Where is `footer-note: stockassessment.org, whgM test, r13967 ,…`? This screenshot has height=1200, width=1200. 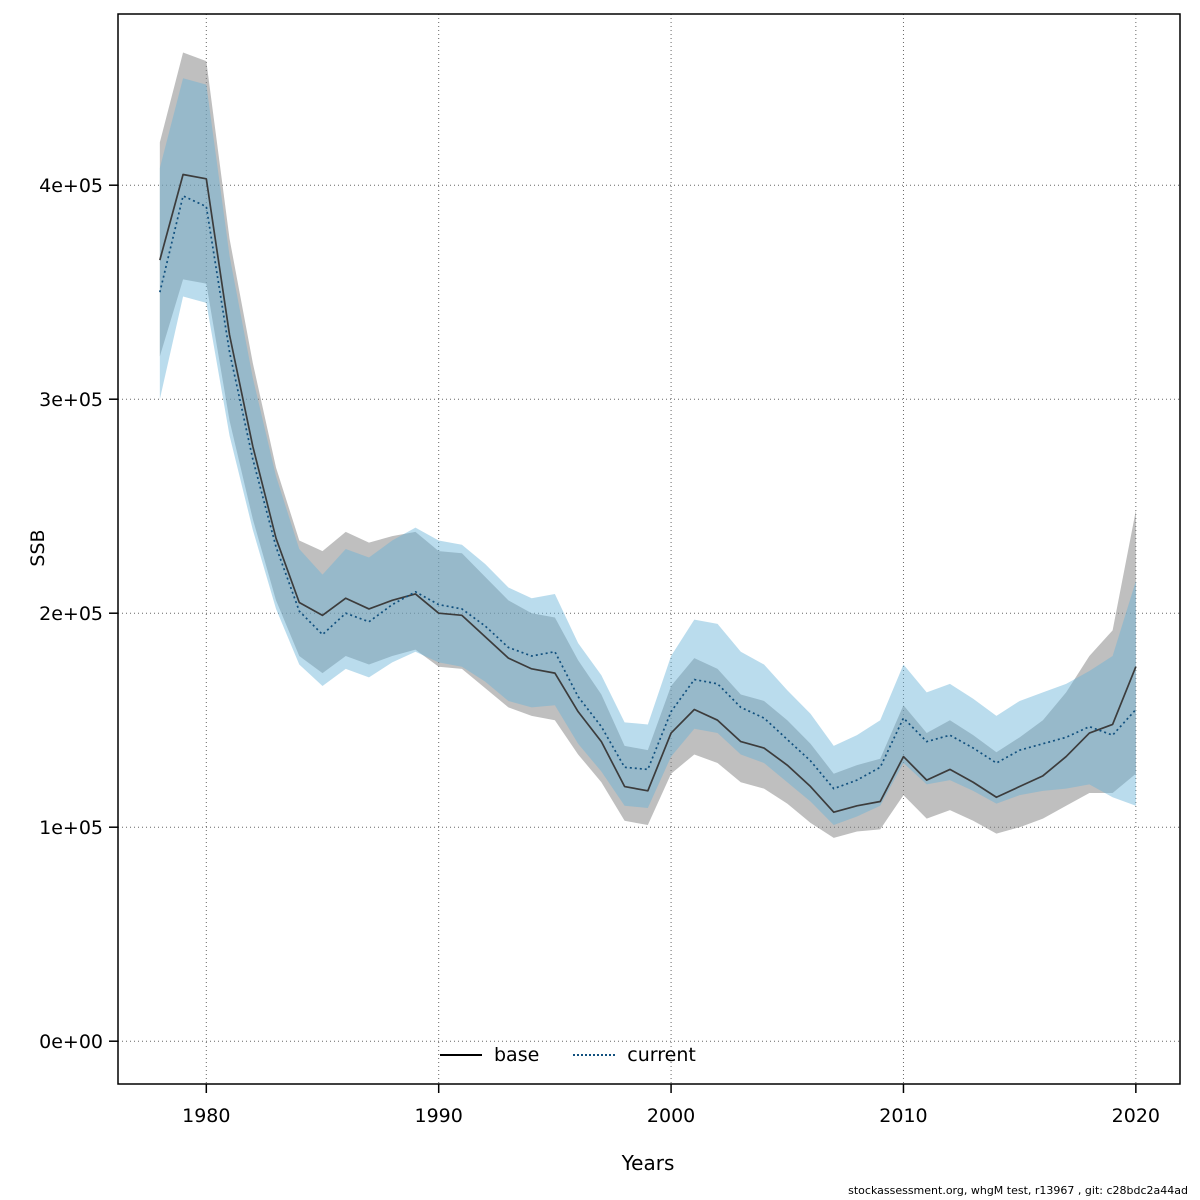 footer-note: stockassessment.org, whgM test, r13967 ,… is located at coordinates (1018, 1190).